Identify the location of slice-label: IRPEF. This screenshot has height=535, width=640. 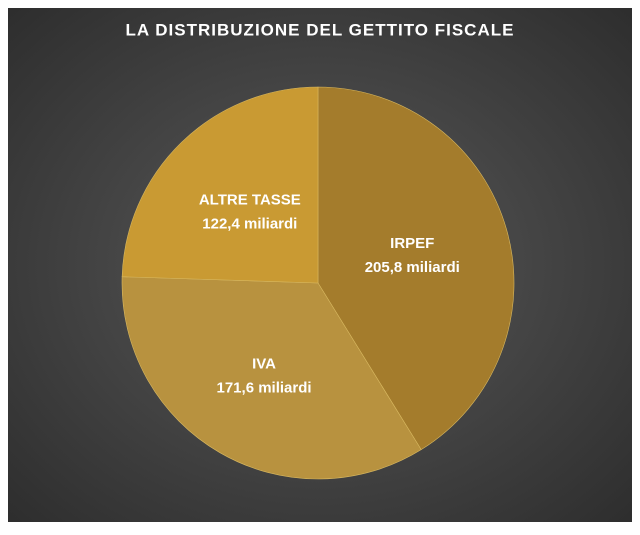
(412, 243).